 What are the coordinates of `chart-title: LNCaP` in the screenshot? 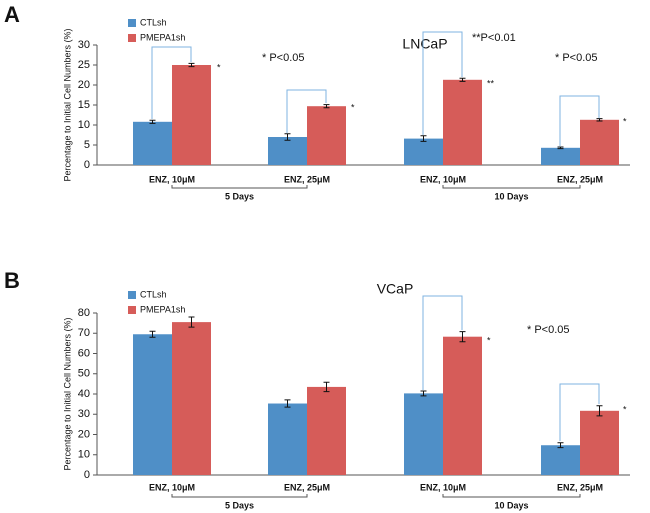 It's located at (424, 44).